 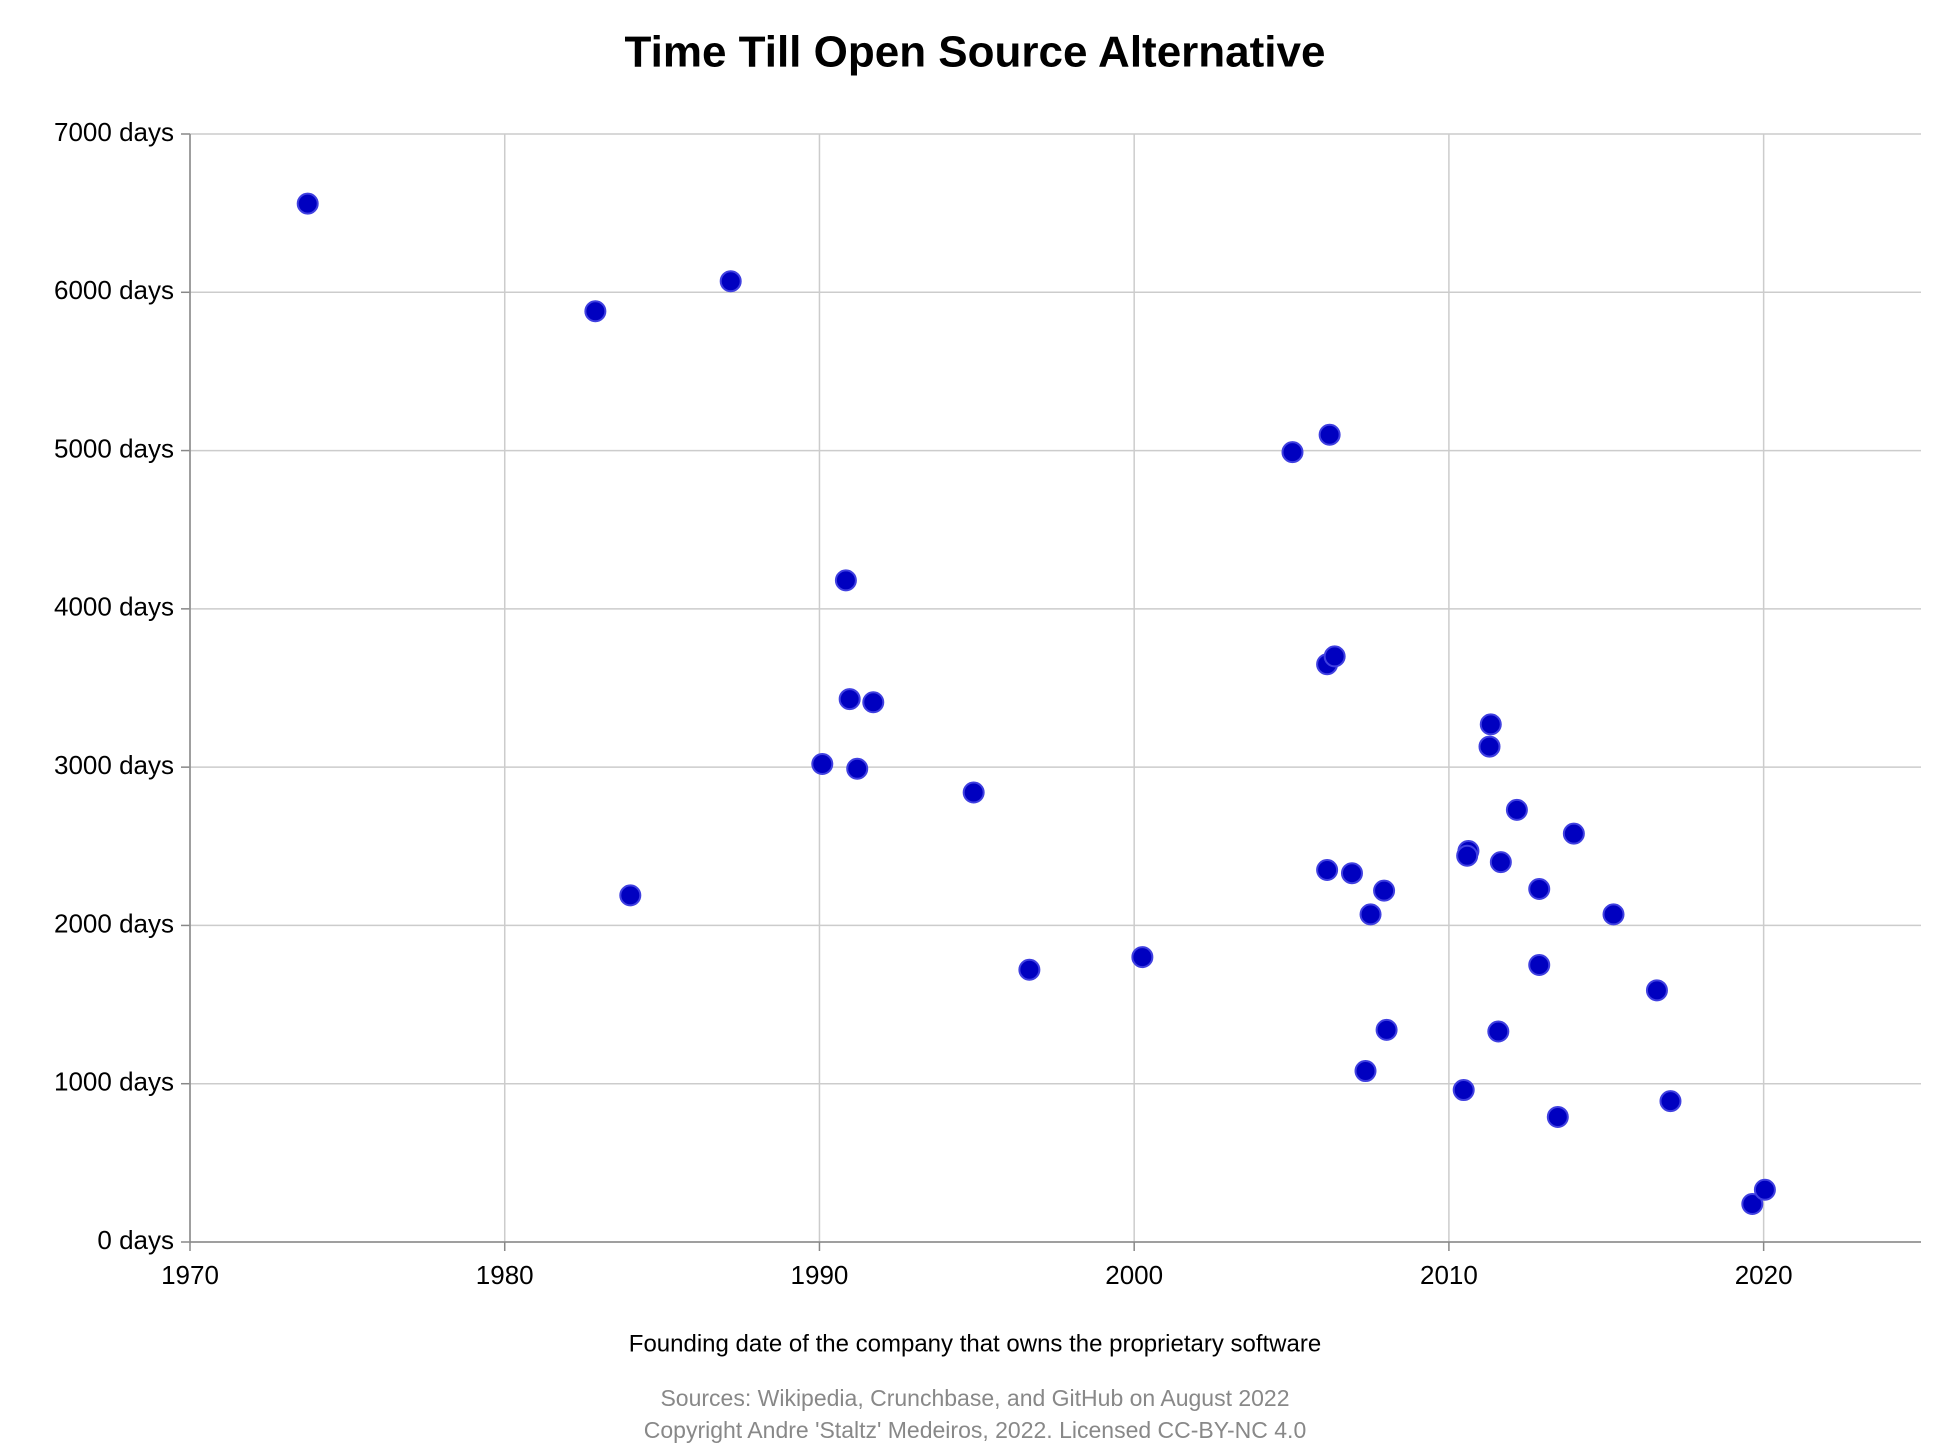 I want to click on x-tick-label: 1970, so click(x=190, y=1275).